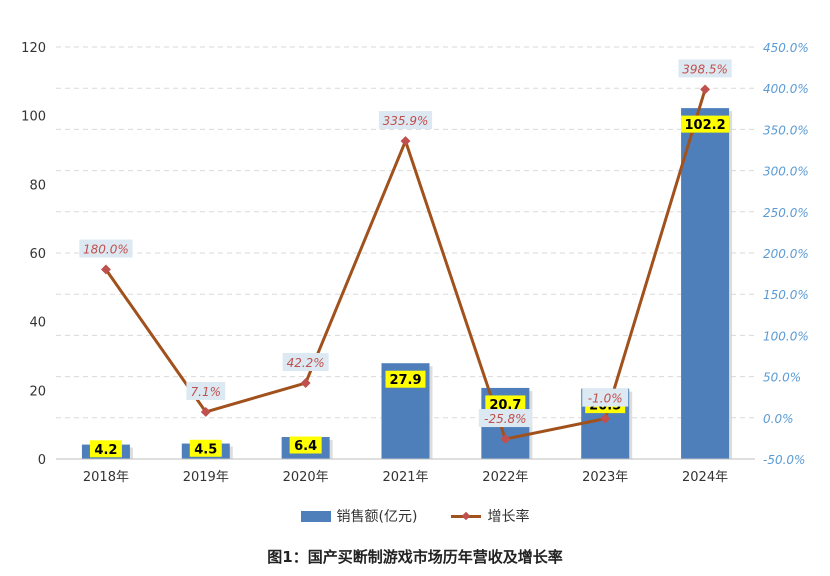 The height and width of the screenshot is (576, 830). Describe the element at coordinates (33, 117) in the screenshot. I see `y-tick-label: 100` at that location.